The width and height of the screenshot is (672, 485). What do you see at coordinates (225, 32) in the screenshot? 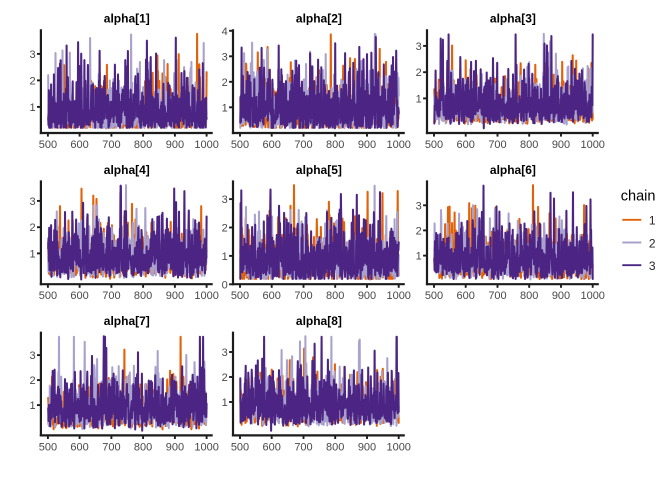
I see `svg-text: 4` at bounding box center [225, 32].